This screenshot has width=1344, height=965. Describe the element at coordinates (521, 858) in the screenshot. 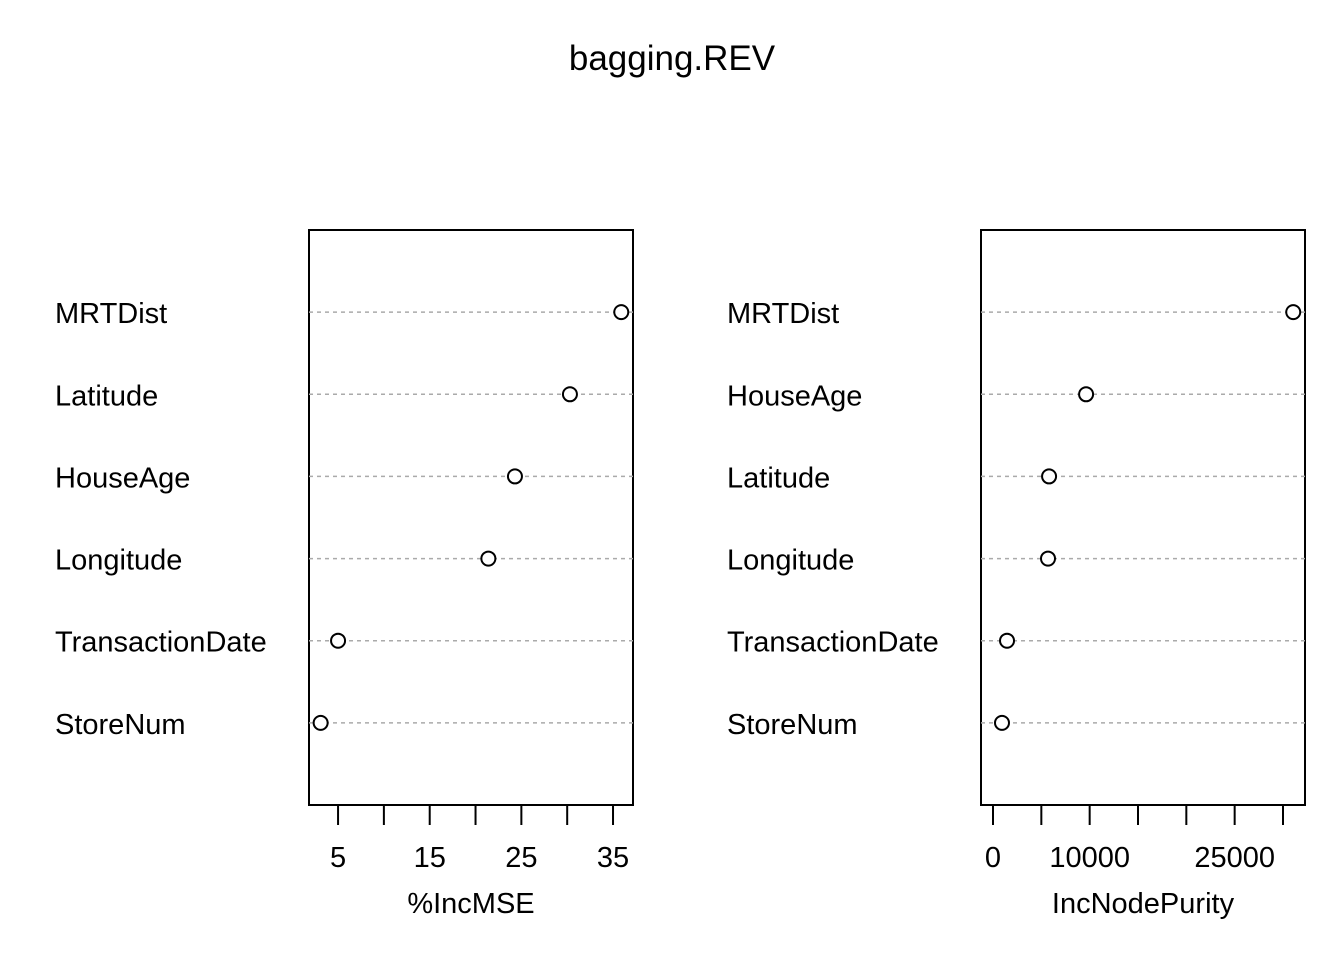

I see `x-tick-label: 25` at that location.